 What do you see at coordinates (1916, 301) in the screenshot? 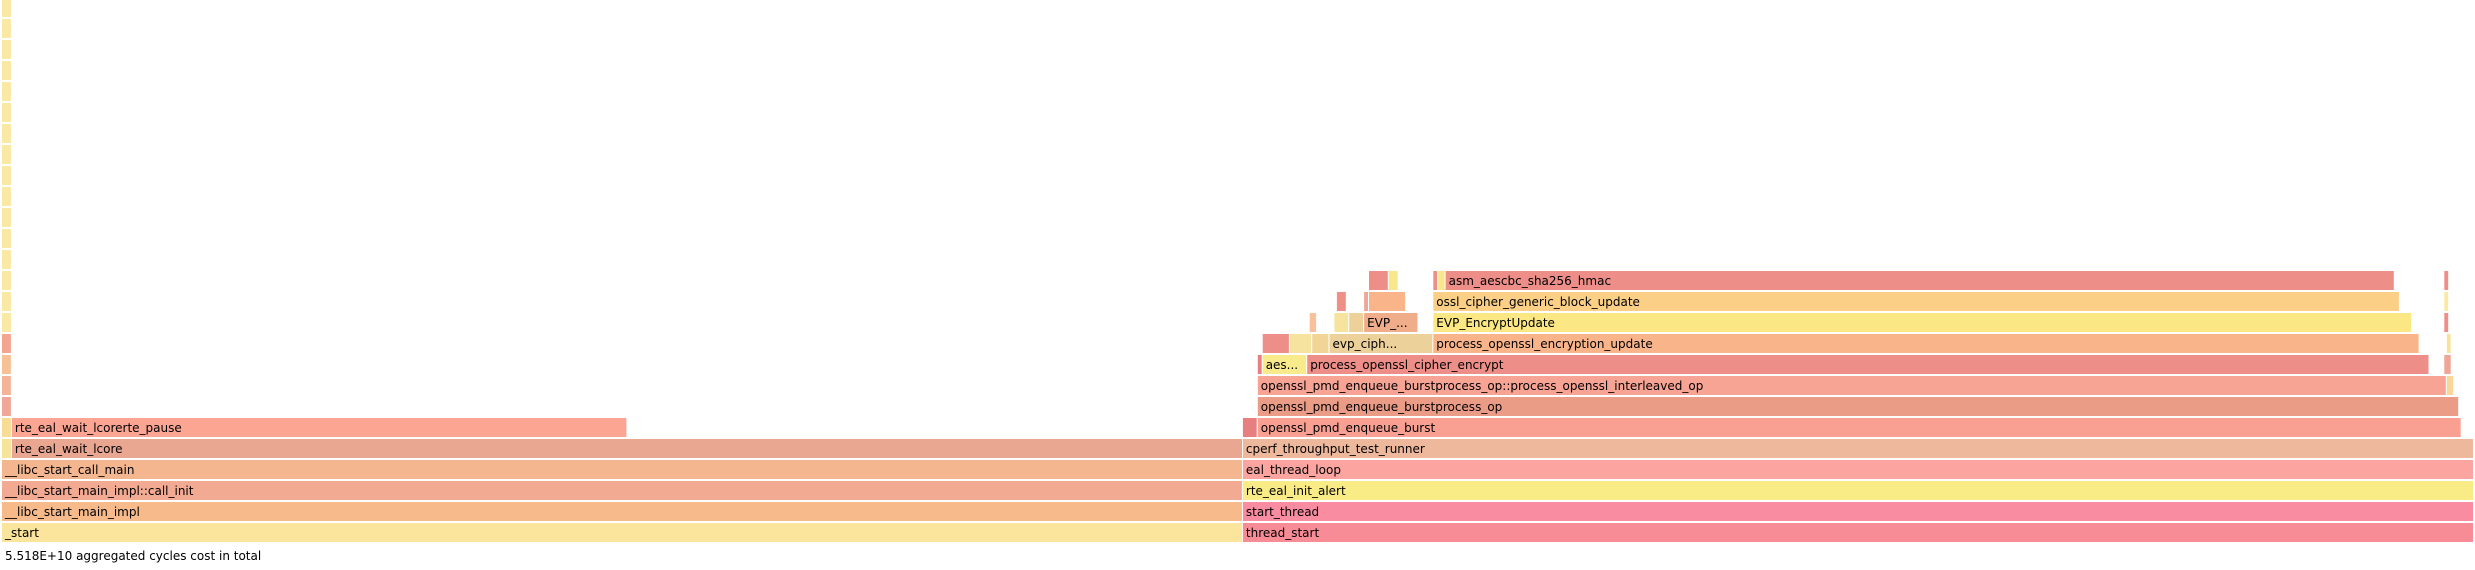
I see `frame-ossl-cipher-generic-block-update: ossl_cipher_generic_block_update` at bounding box center [1916, 301].